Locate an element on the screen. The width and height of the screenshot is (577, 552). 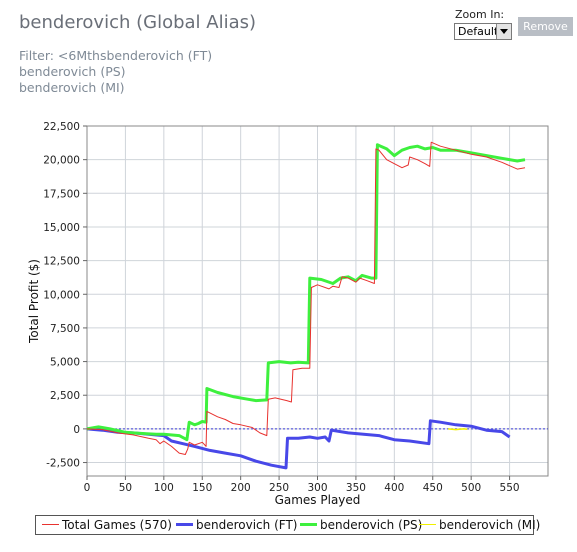
y-tick-label: 15,000 is located at coordinates (61, 228).